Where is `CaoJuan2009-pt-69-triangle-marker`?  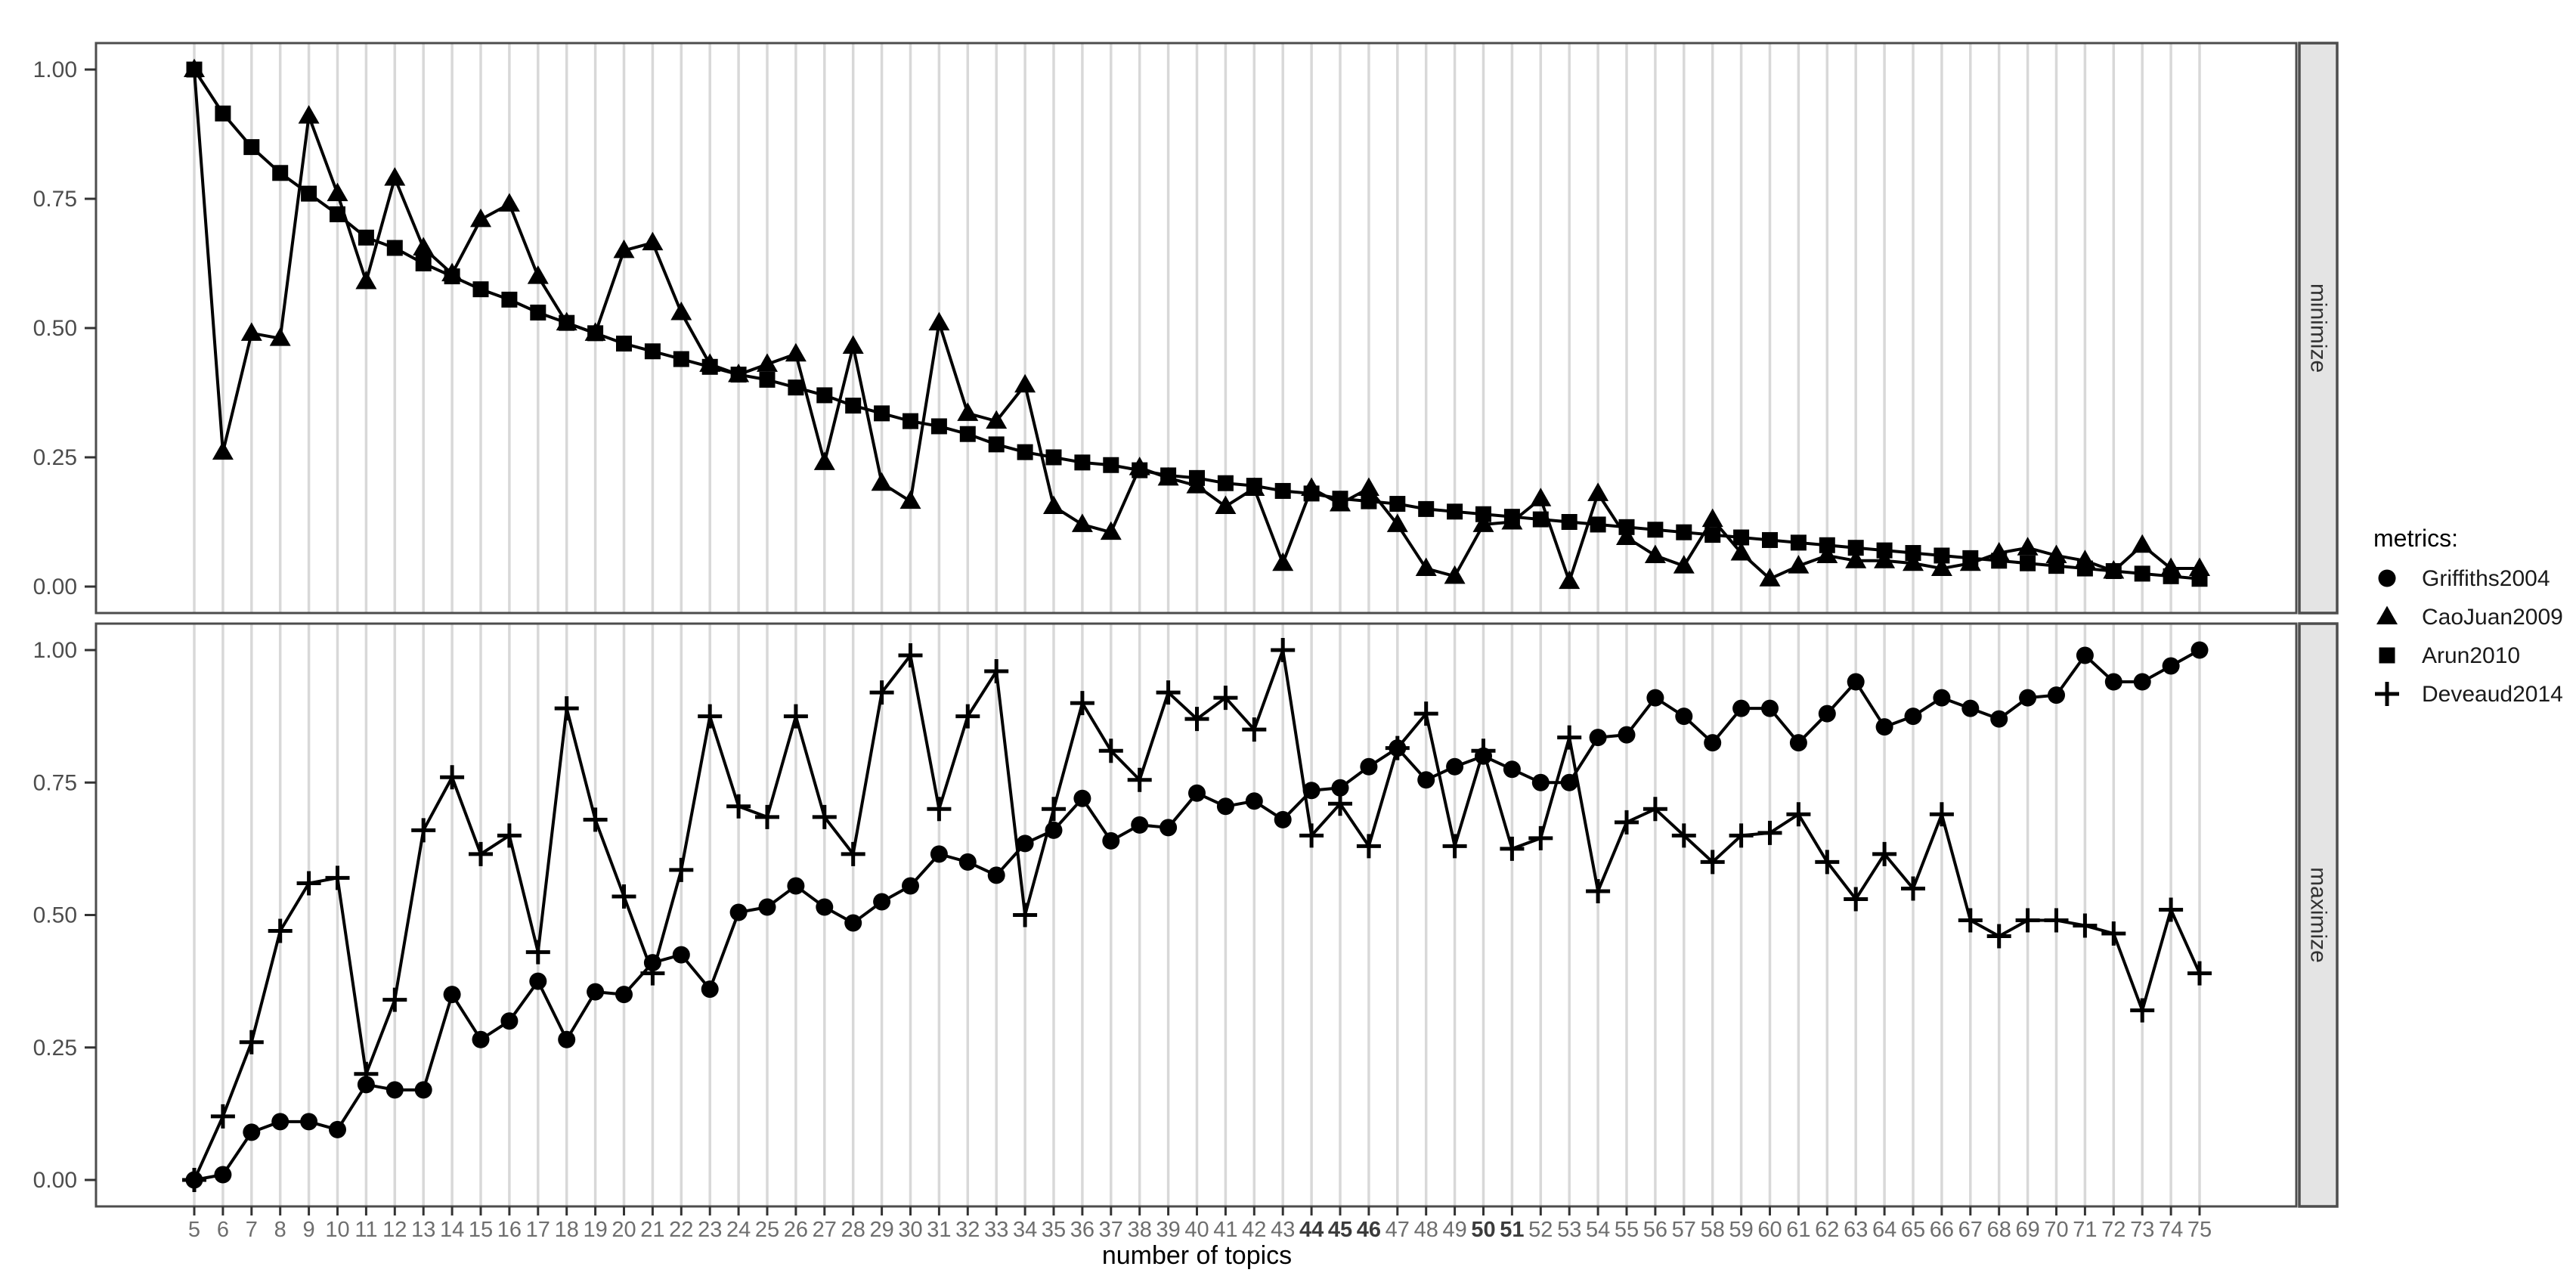
CaoJuan2009-pt-69-triangle-marker is located at coordinates (2028, 546).